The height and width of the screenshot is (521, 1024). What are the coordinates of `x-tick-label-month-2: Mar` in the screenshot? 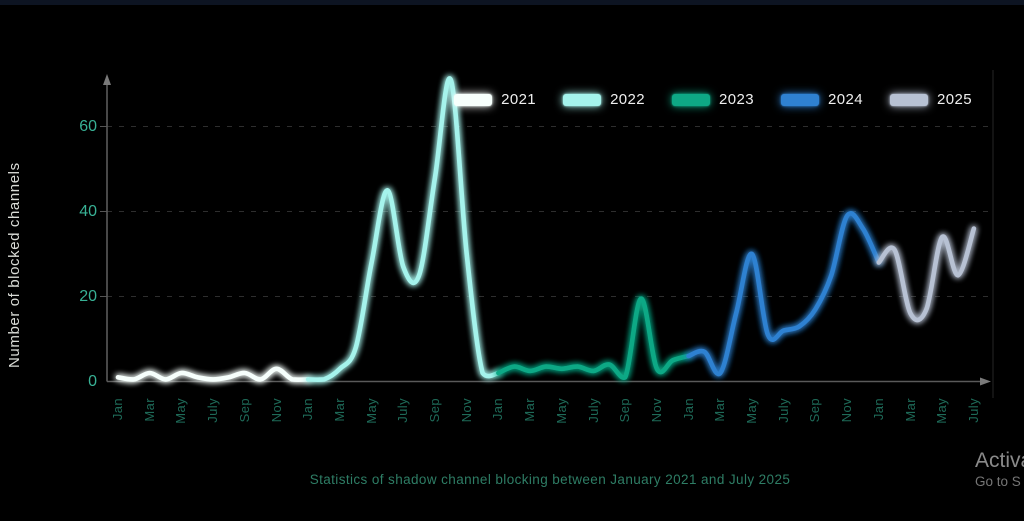 It's located at (149, 410).